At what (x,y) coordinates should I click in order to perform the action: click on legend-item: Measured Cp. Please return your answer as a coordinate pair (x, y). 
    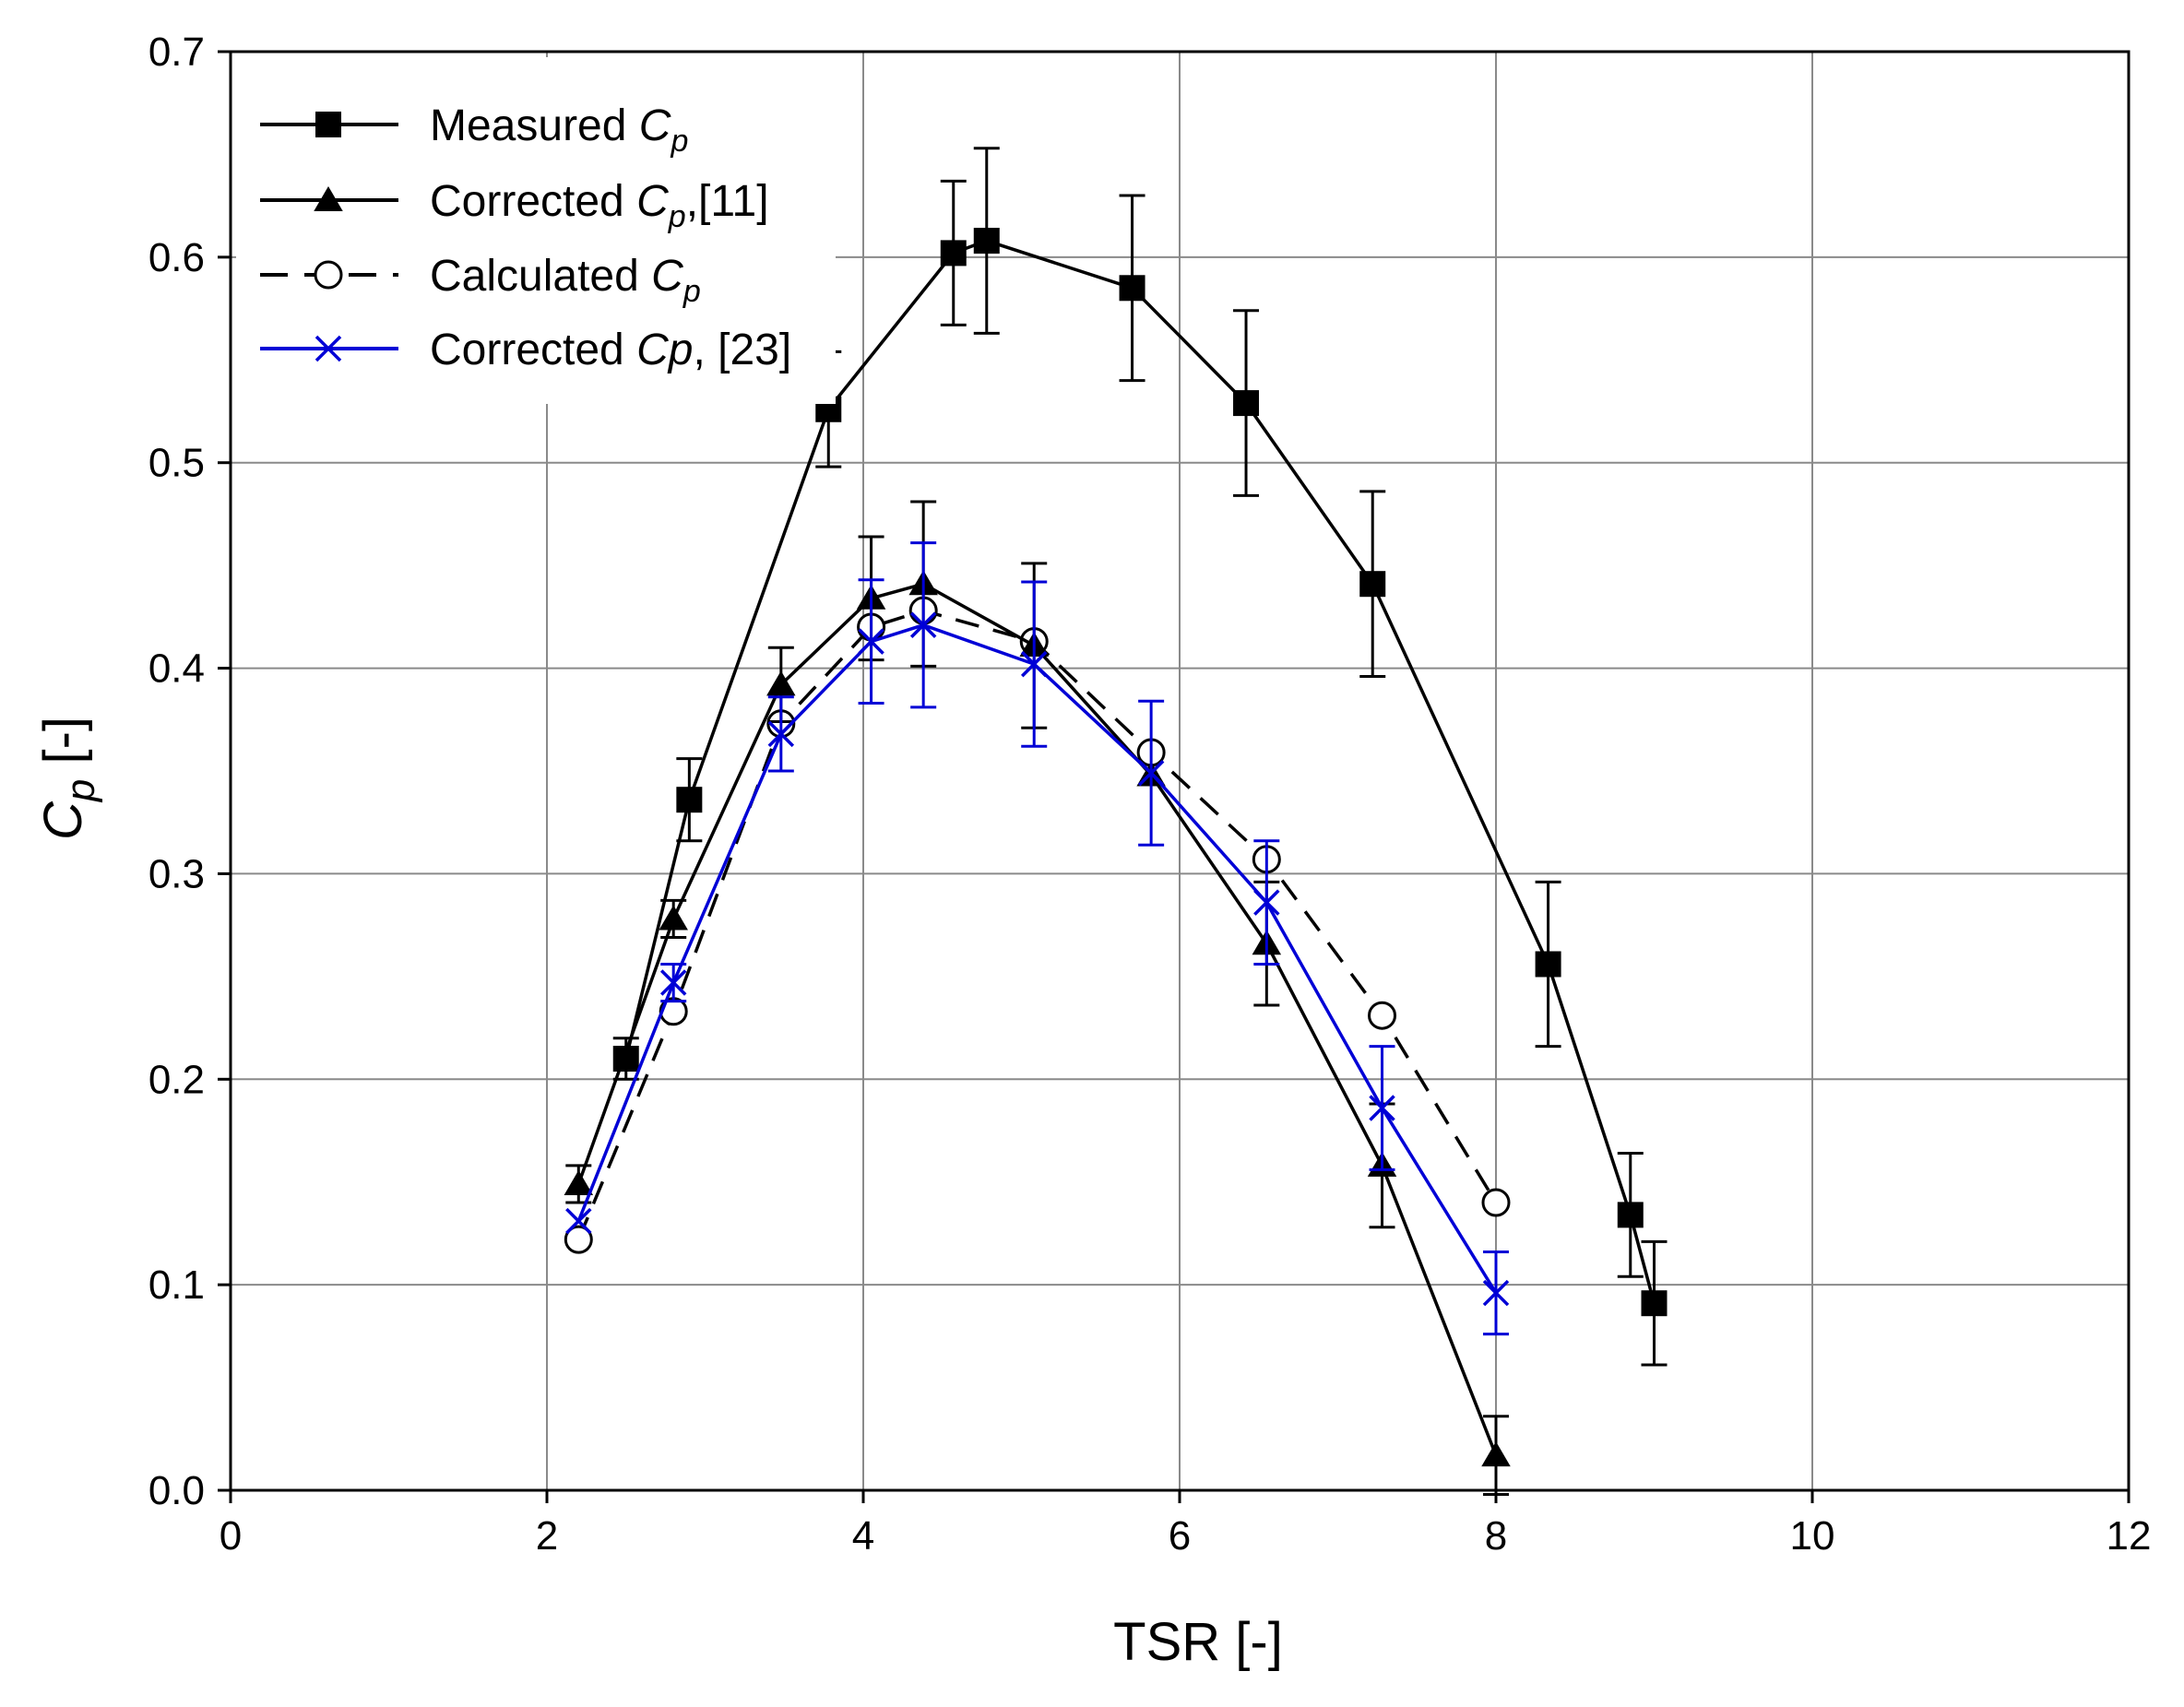
    Looking at the image, I should click on (474, 130).